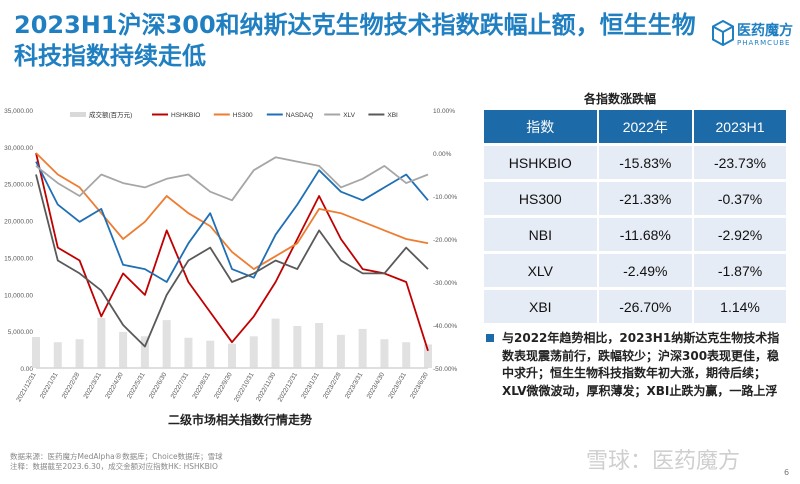 Image resolution: width=800 pixels, height=484 pixels. I want to click on y-left-tick-label: 25,000.00, so click(18, 185).